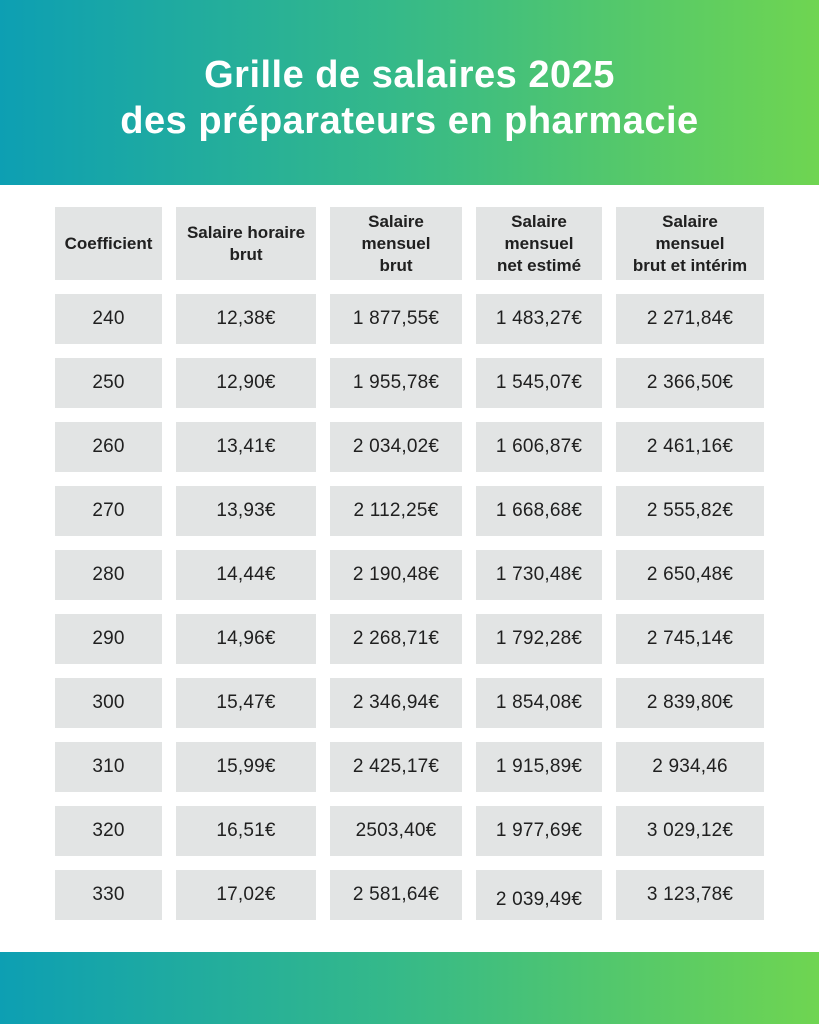  Describe the element at coordinates (539, 243) in the screenshot. I see `column-header-salaire-mensuel-net-estime: Salaire mensuel net estimé` at that location.